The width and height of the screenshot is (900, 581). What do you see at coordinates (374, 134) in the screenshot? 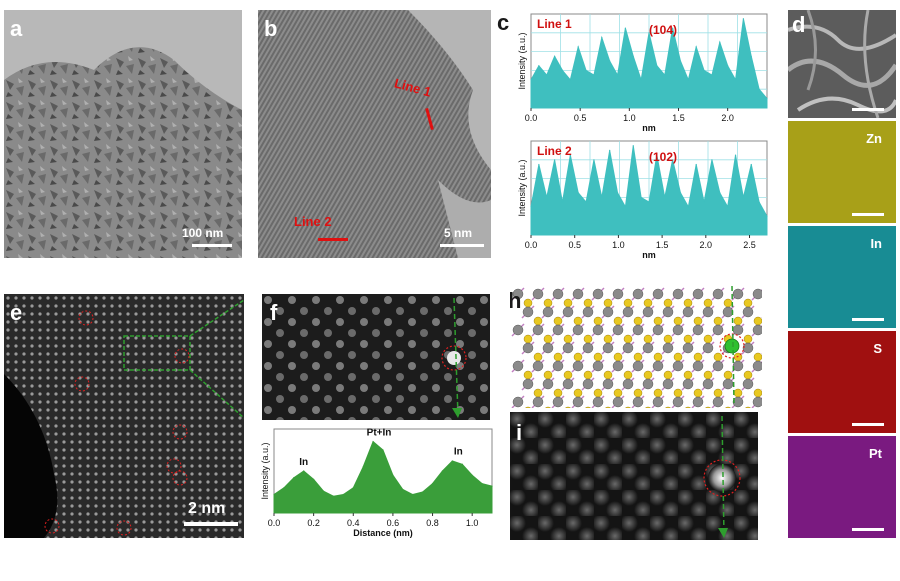
I see `hrtem-texture` at bounding box center [374, 134].